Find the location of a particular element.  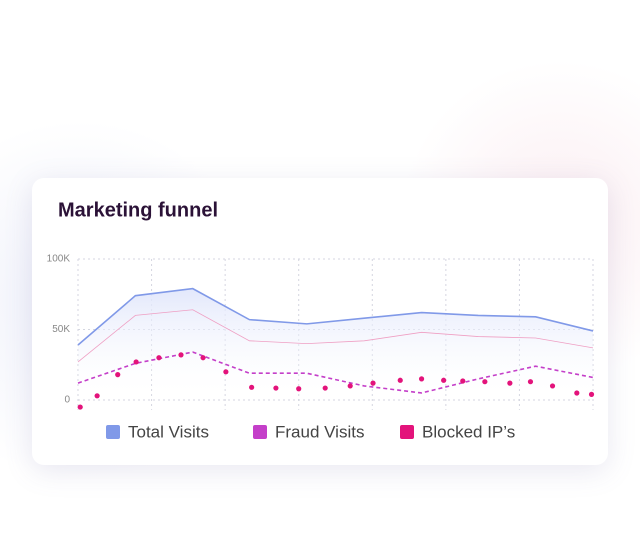

legend-label: Blocked IP’s is located at coordinates (468, 431).